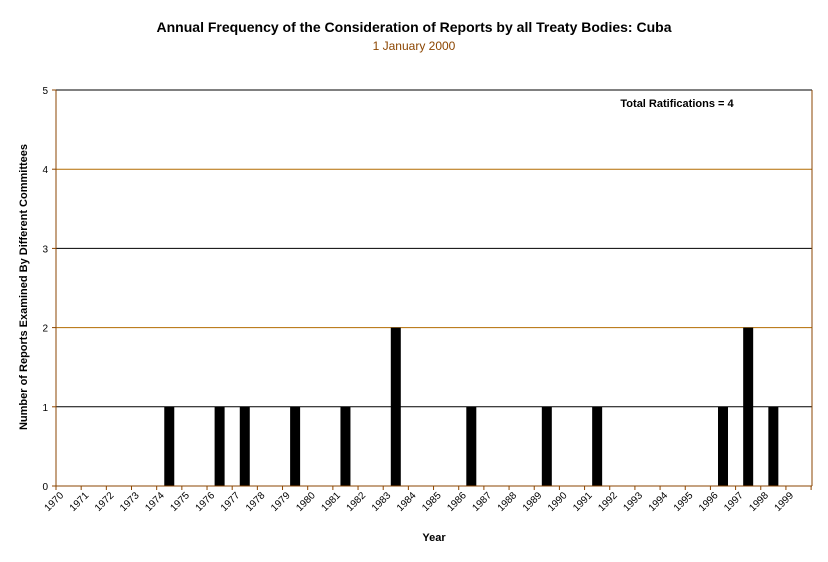 The image size is (828, 562). I want to click on bar-1976, so click(219, 446).